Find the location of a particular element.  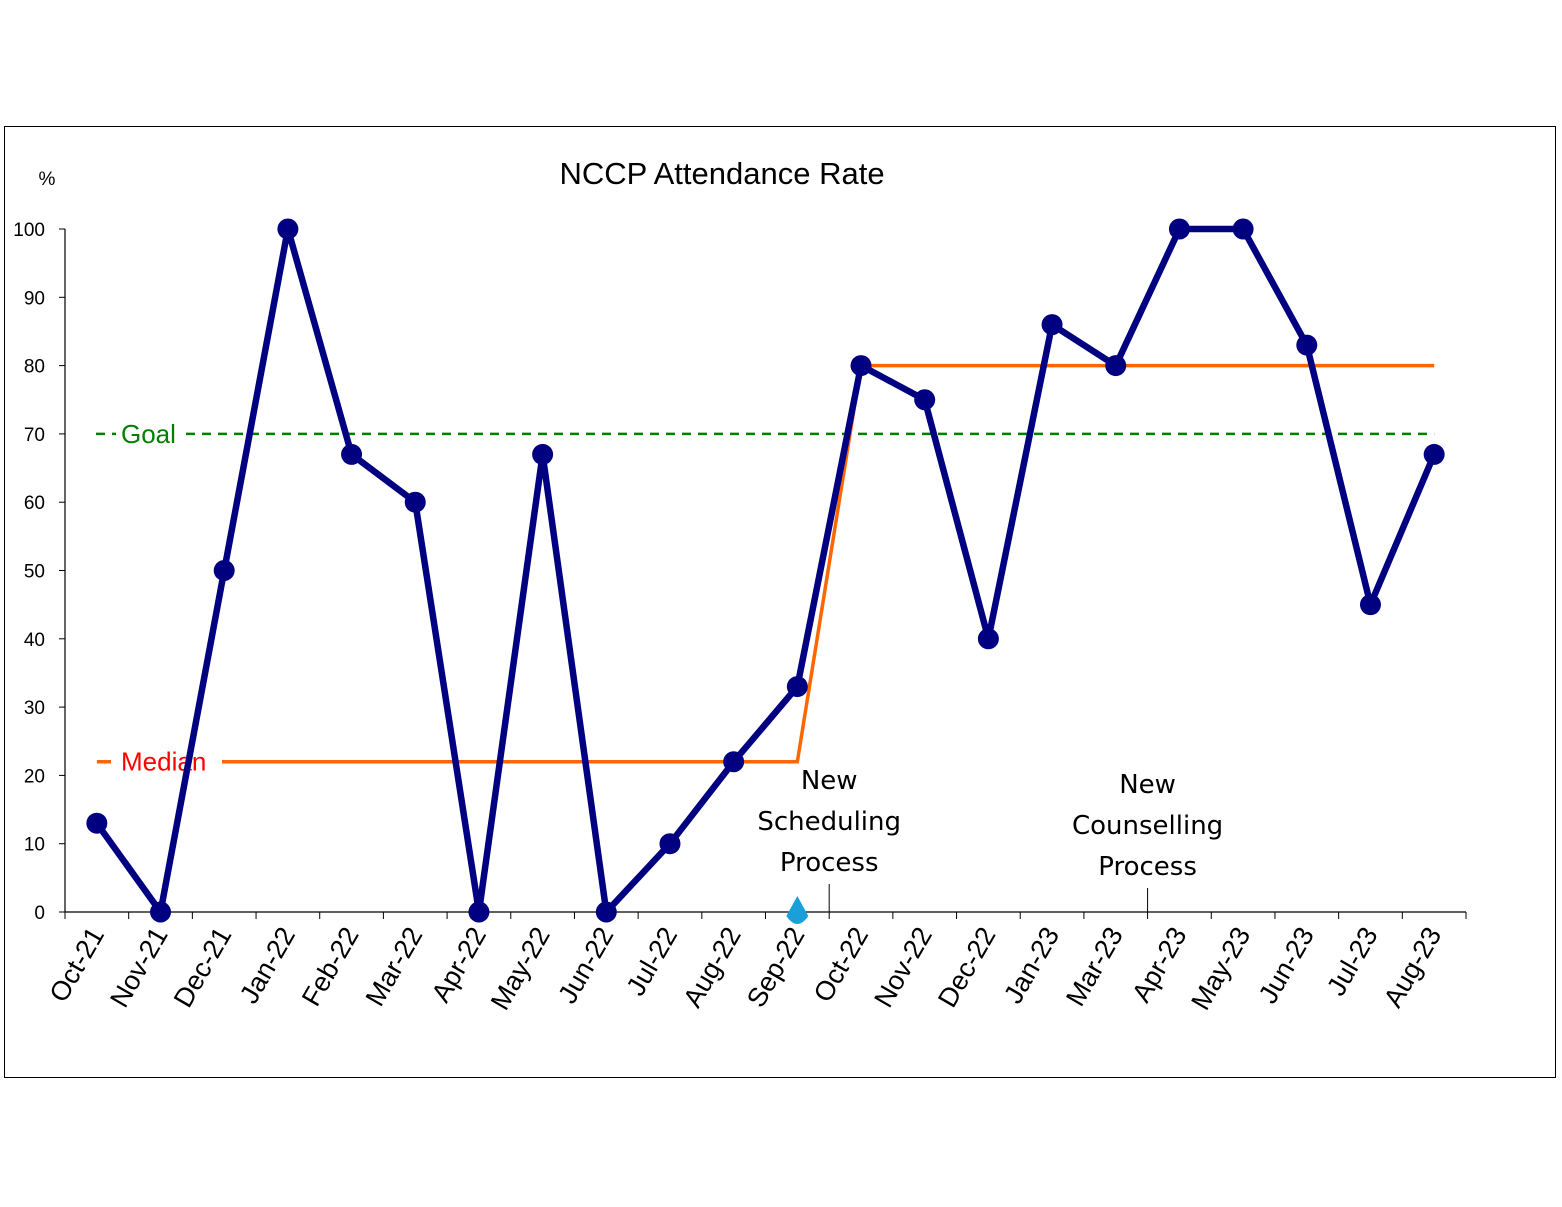

x-tick-label: Jul-22 is located at coordinates (651, 961).